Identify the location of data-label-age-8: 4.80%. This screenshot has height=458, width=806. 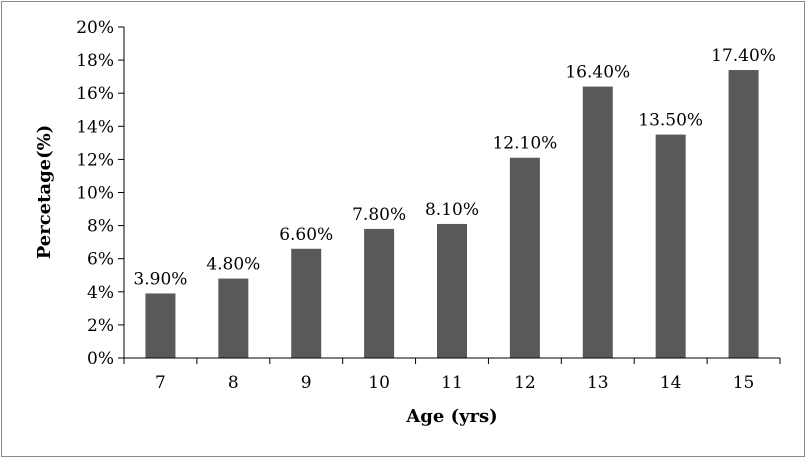
(233, 265).